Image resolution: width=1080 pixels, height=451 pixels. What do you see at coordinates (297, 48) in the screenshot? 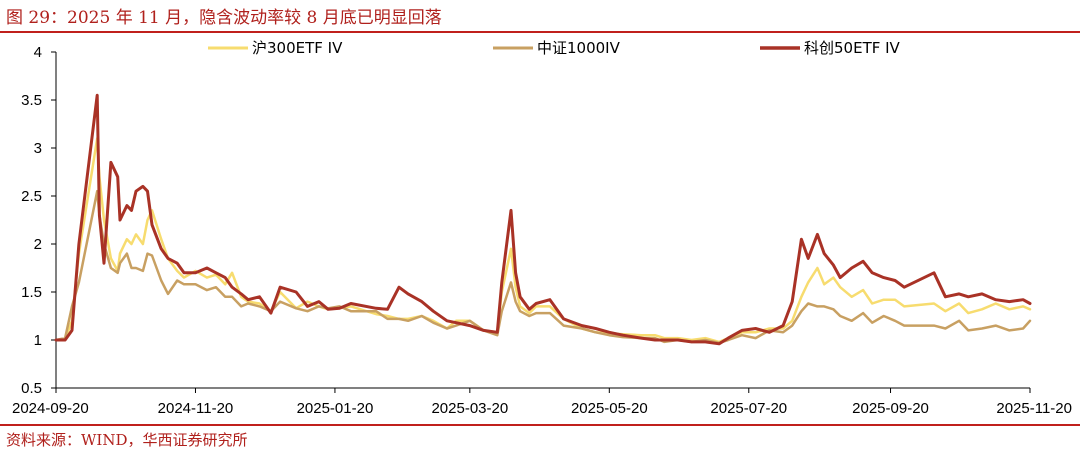
I see `legend-label-1: 沪300ETF IV` at bounding box center [297, 48].